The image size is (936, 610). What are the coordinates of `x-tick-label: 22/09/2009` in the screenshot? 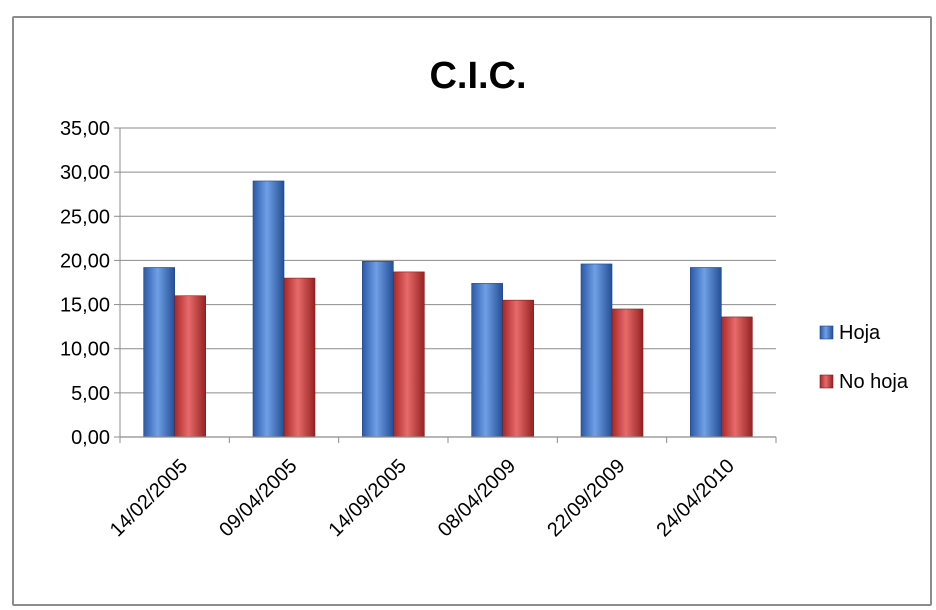 It's located at (586, 498).